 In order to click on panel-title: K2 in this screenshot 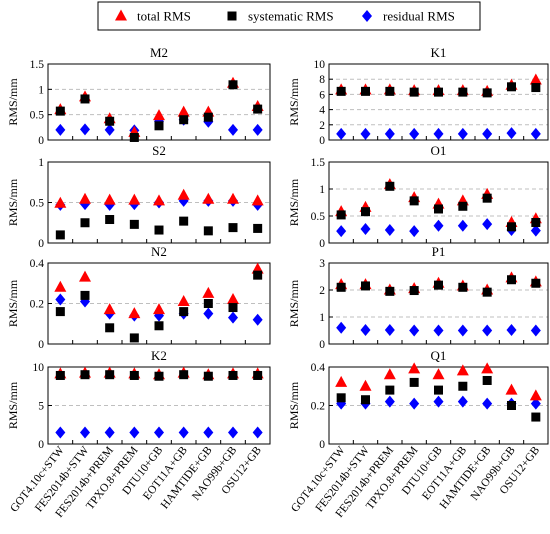, I will do `click(159, 355)`.